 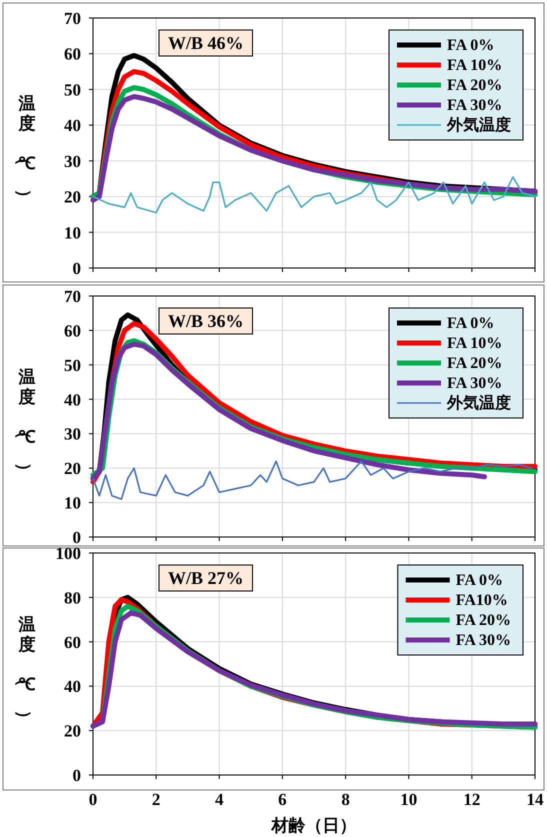 I want to click on x-tick-label: 4, so click(x=219, y=799).